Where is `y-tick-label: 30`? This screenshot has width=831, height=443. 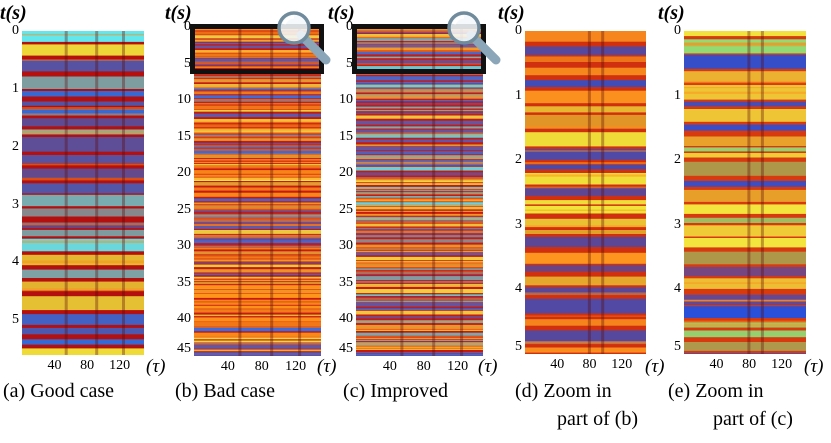
y-tick-label: 30 is located at coordinates (184, 246).